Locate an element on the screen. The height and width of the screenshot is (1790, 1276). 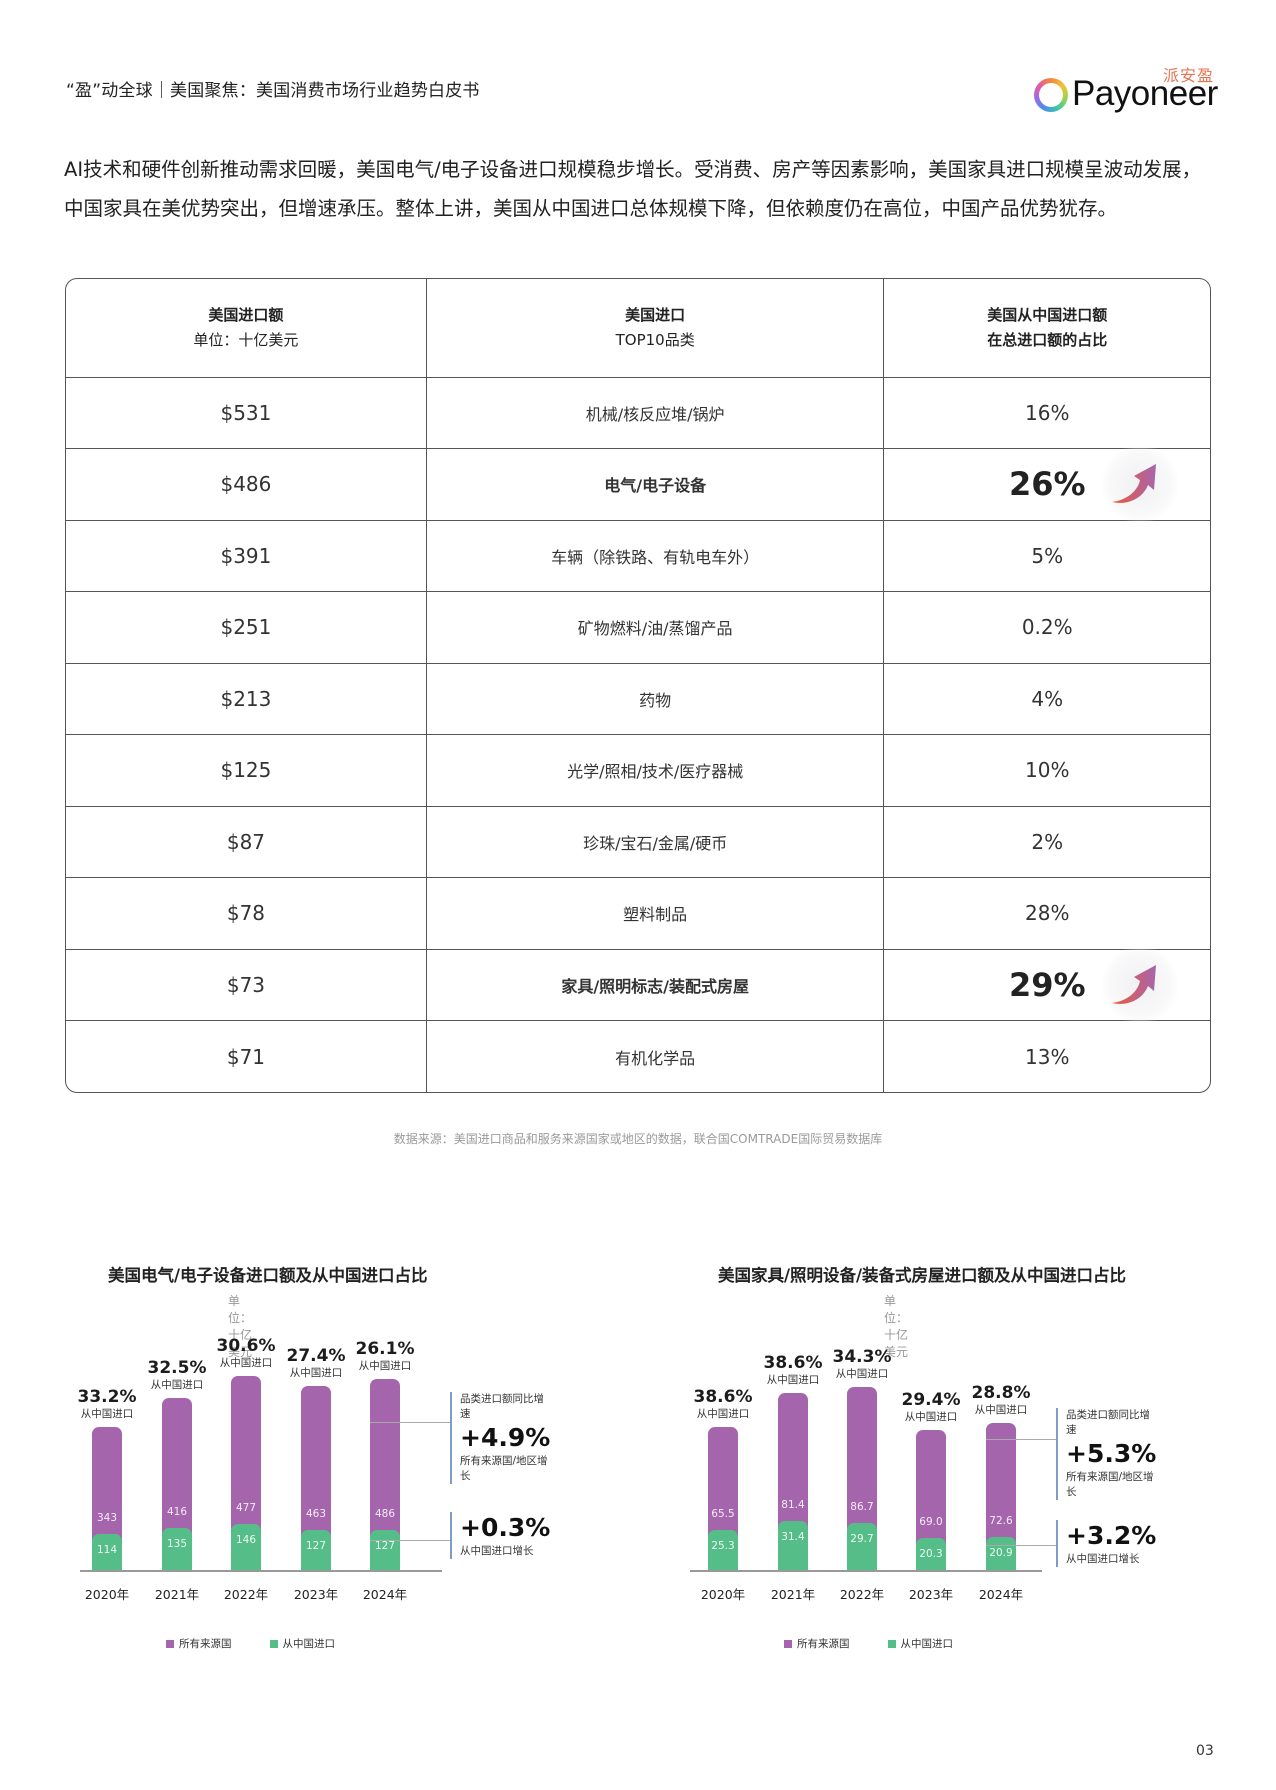
chart-title: 美国电气/电子设备进口额及从中国进口占比 is located at coordinates (268, 1275).